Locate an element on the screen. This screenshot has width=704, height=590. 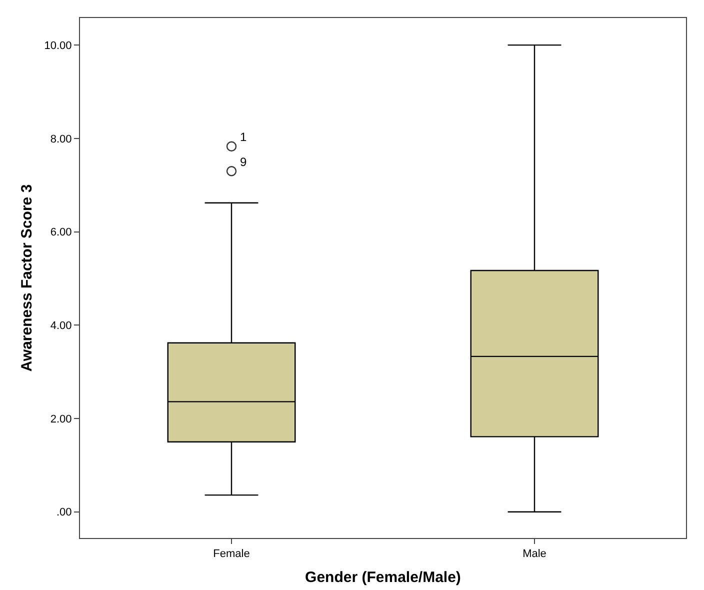
y-axis-title: Awareness Factor Score 3 is located at coordinates (27, 278).